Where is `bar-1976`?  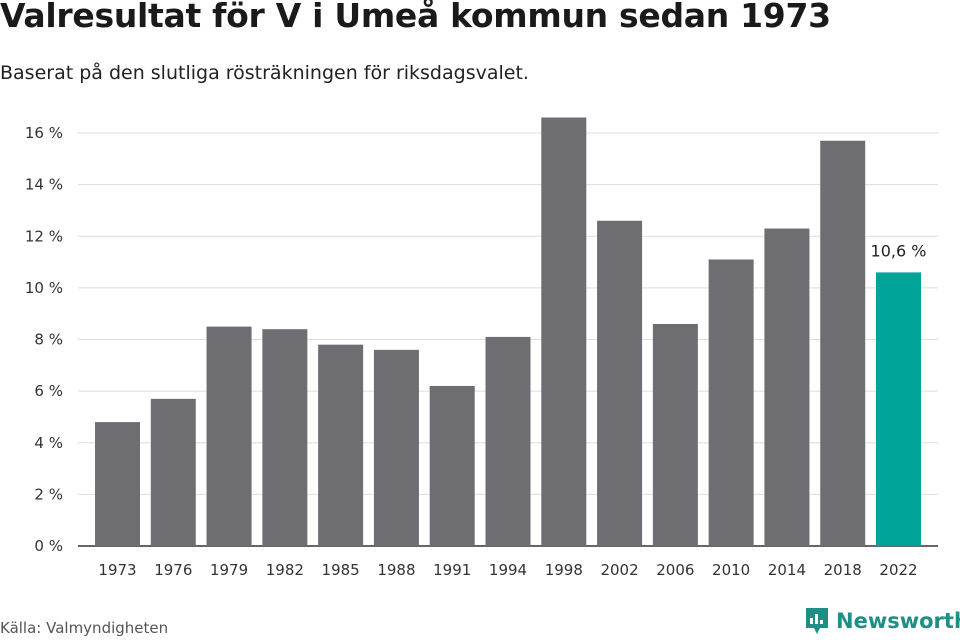 bar-1976 is located at coordinates (173, 472).